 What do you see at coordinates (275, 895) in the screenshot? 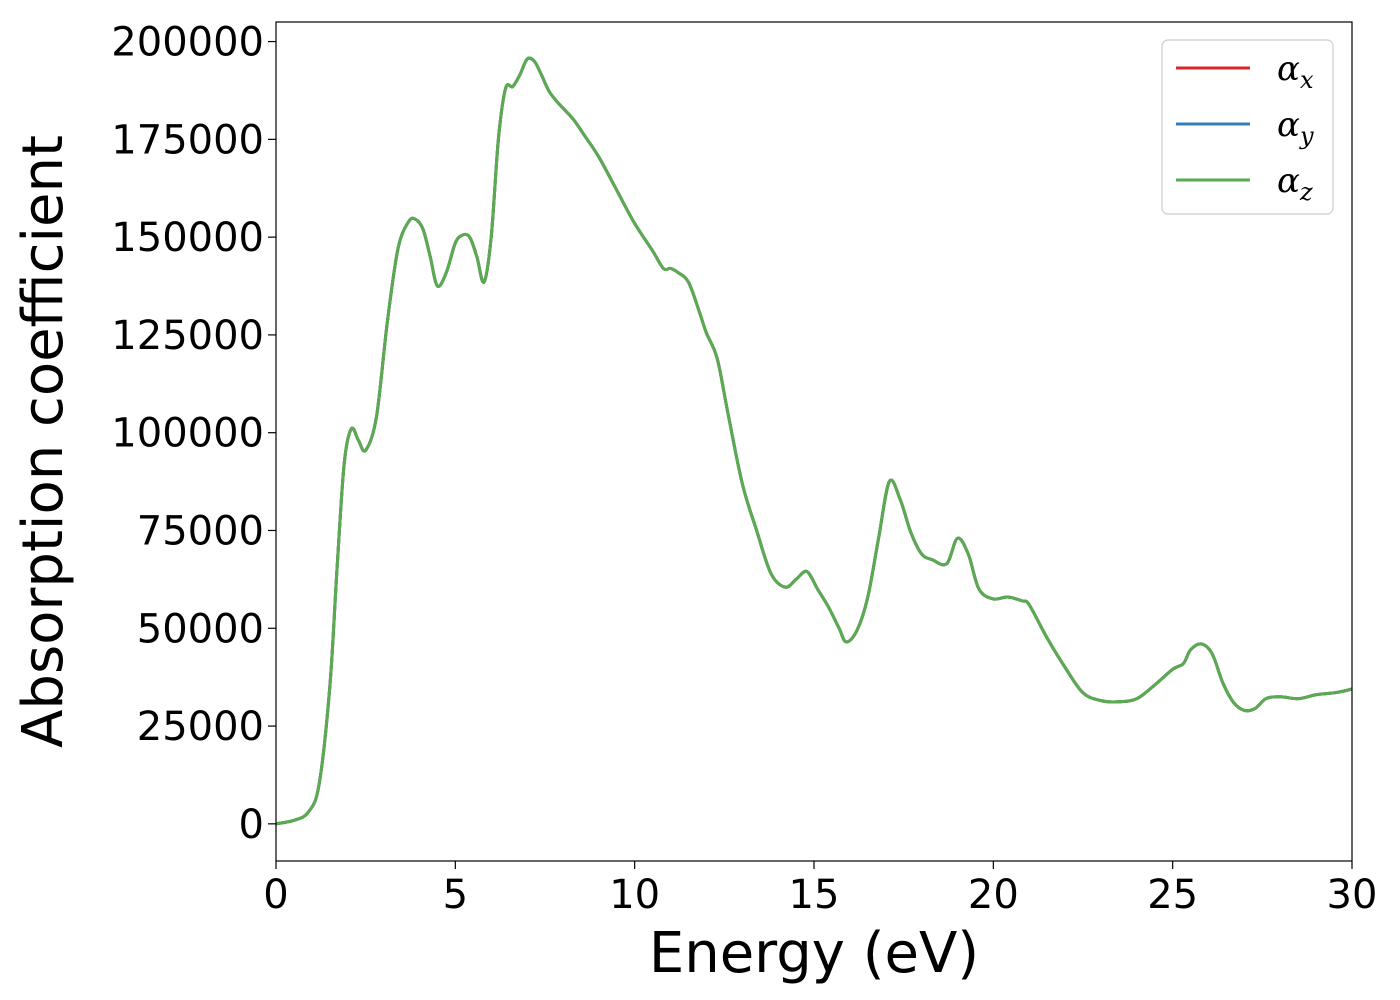
I see `x-tick-label: 0` at bounding box center [275, 895].